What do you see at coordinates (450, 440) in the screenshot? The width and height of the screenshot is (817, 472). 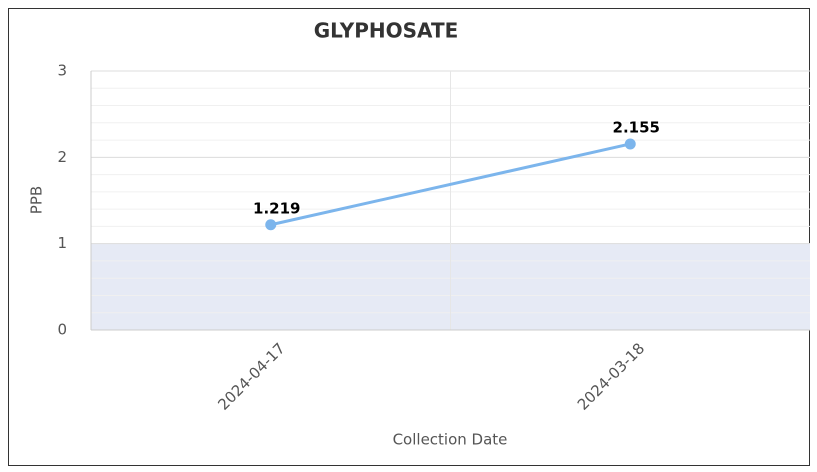 I see `x-axis-label: Collection Date` at bounding box center [450, 440].